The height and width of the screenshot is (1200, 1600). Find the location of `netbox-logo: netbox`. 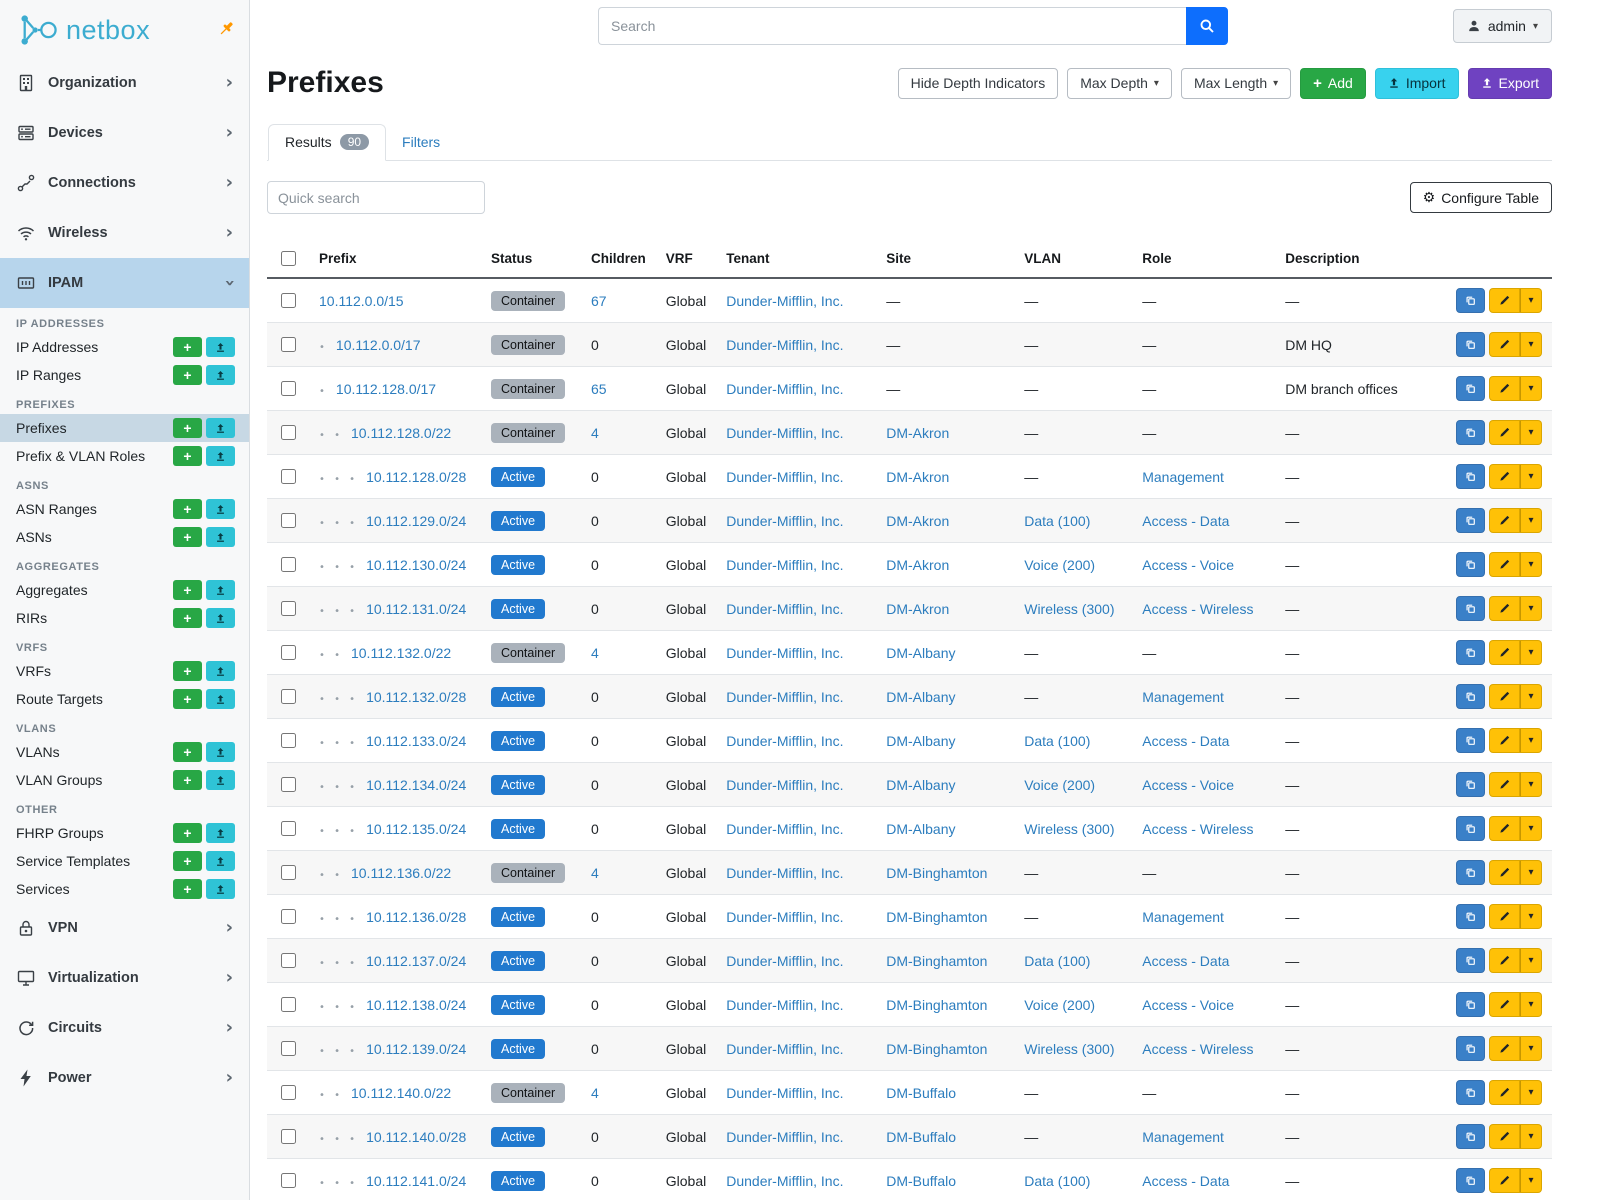

netbox-logo: netbox is located at coordinates (124, 29).